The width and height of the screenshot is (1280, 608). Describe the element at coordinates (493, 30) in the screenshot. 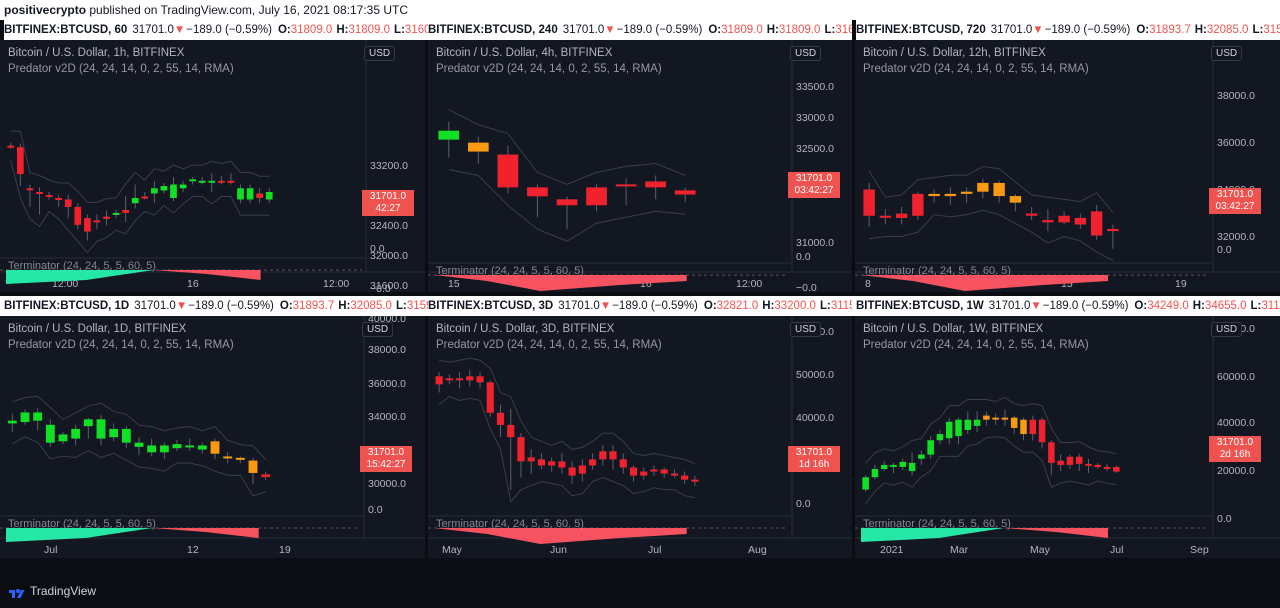

I see `symbol-label: BITFINEX:BTCUSD, 240` at that location.